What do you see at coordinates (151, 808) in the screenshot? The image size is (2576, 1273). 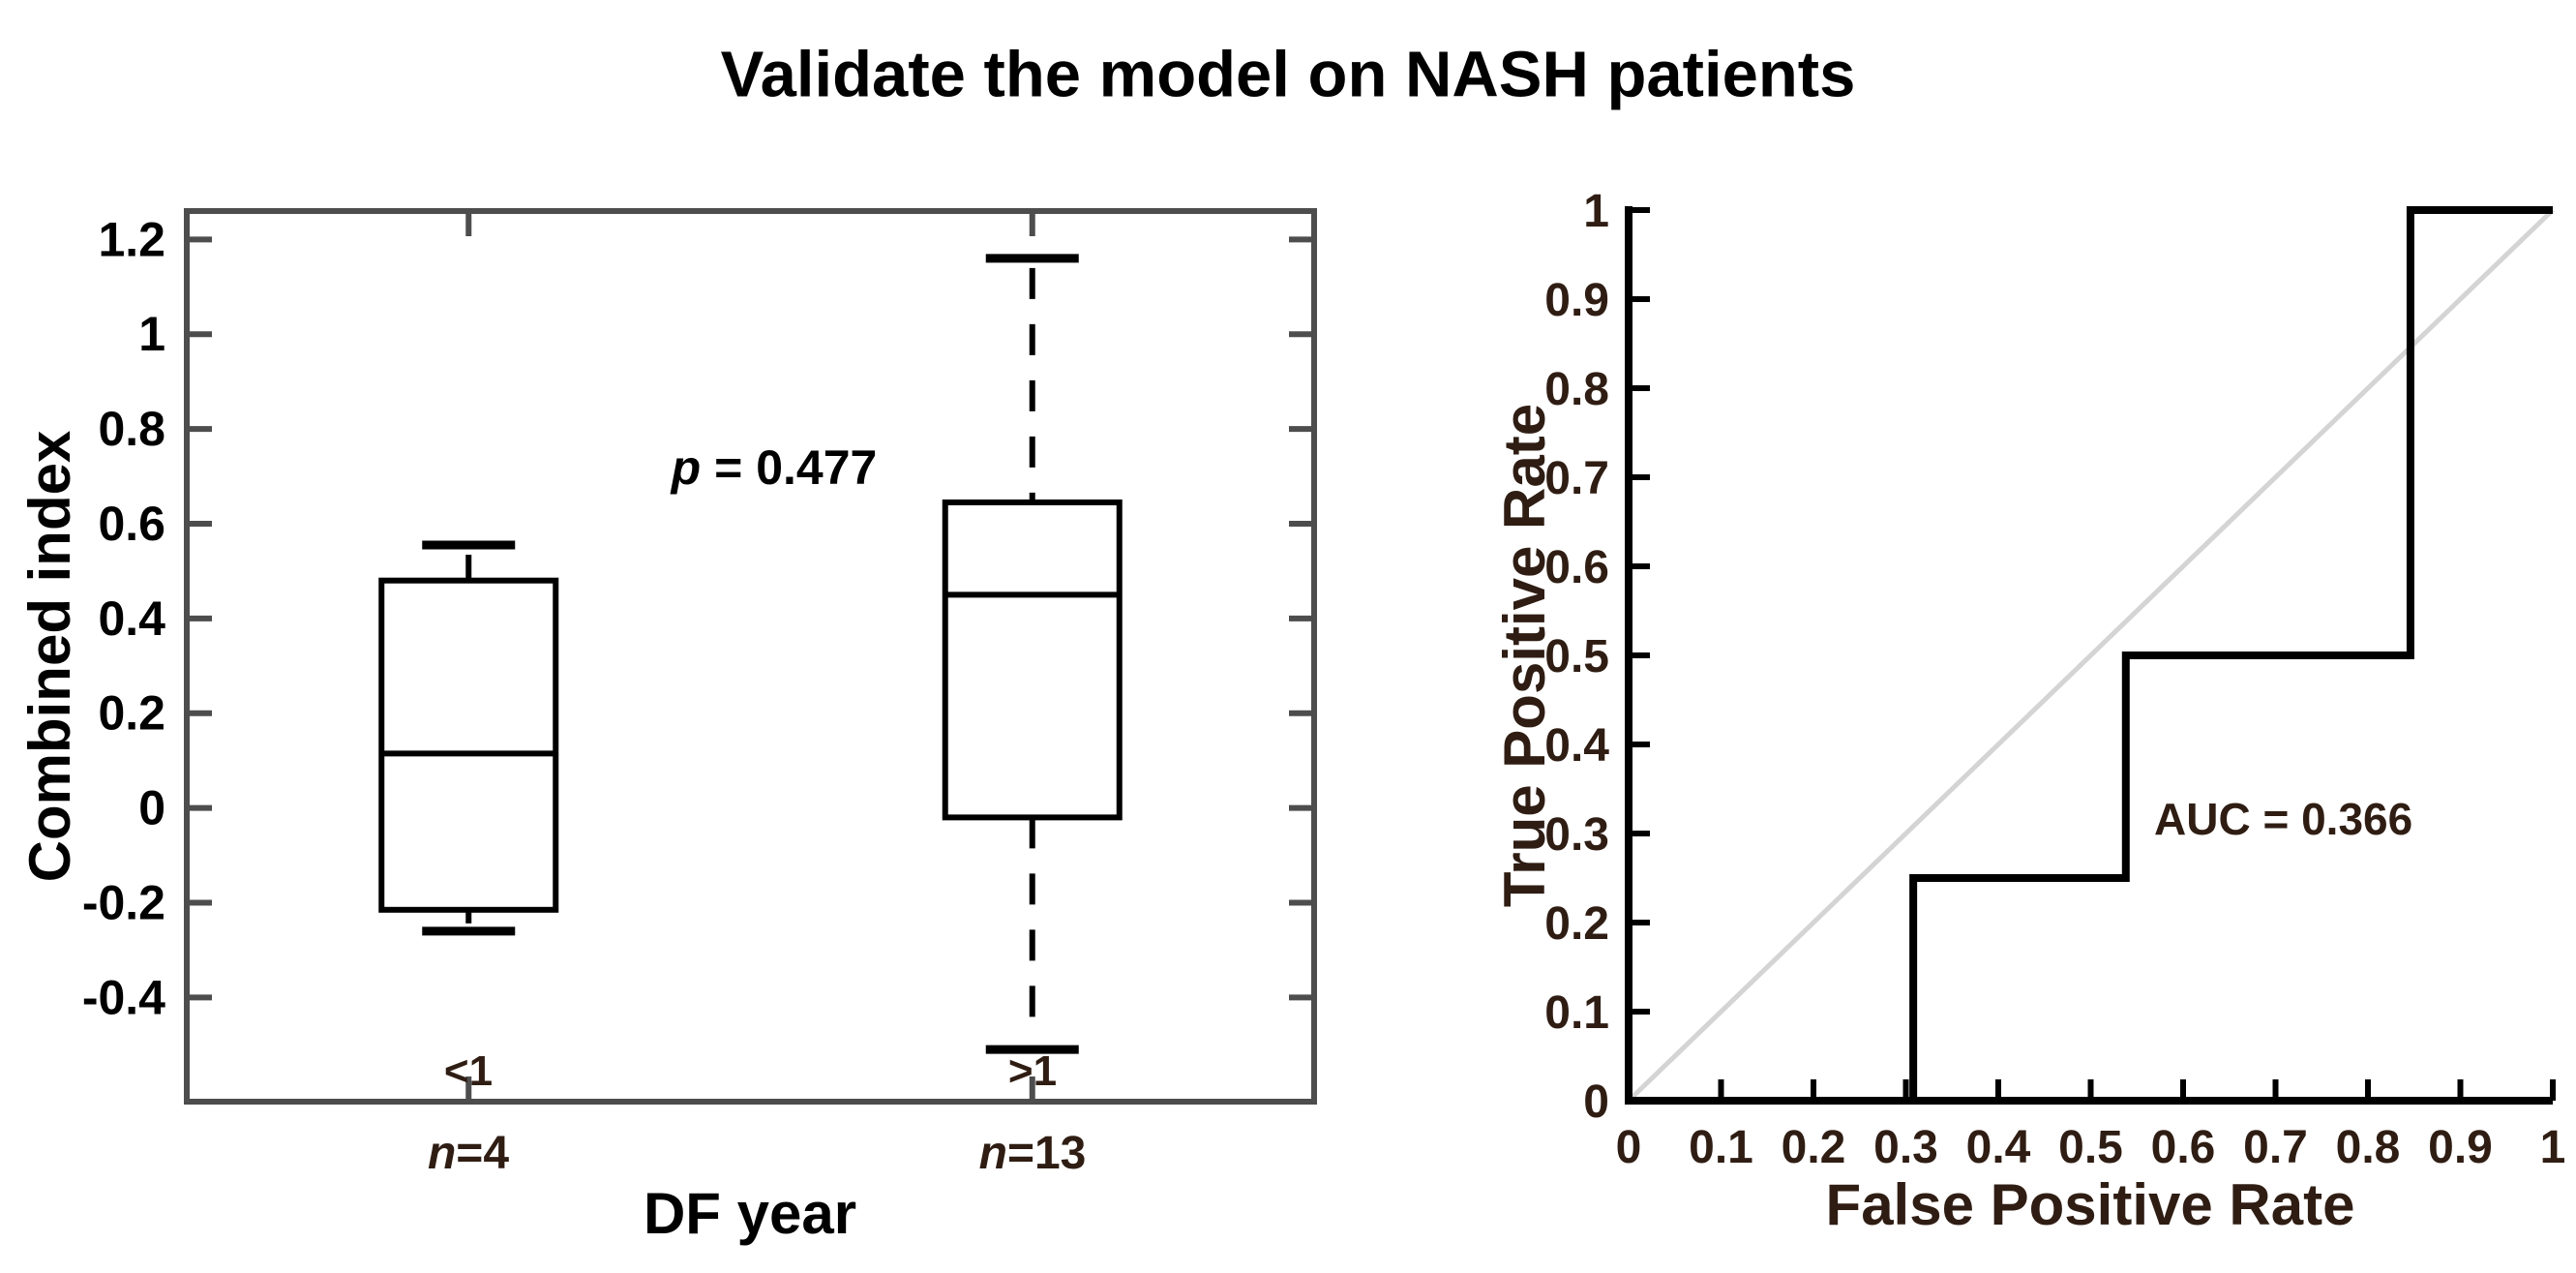 I see `boxplot-ytick-label: 0` at bounding box center [151, 808].